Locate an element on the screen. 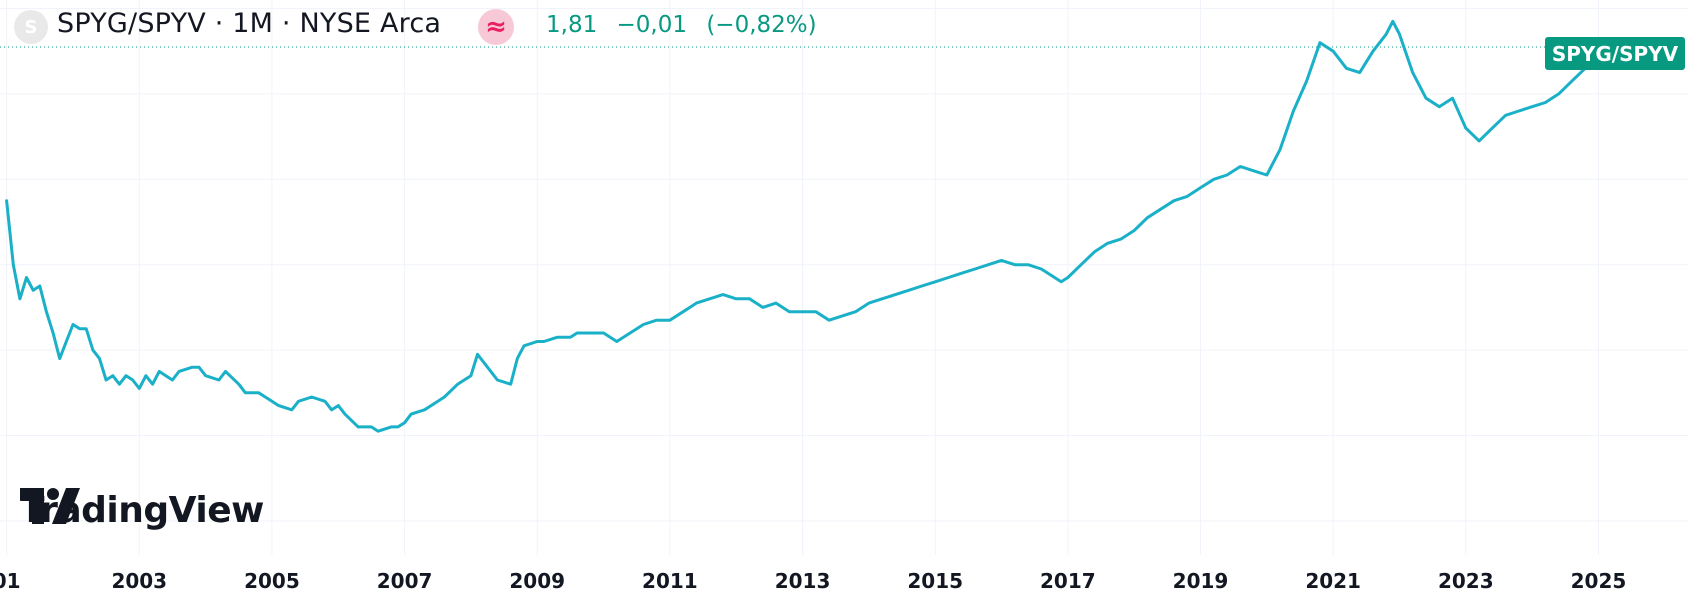 The width and height of the screenshot is (1688, 596). symbol-title: SPYG/SPYV · 1M · NYSE Arca is located at coordinates (249, 23).